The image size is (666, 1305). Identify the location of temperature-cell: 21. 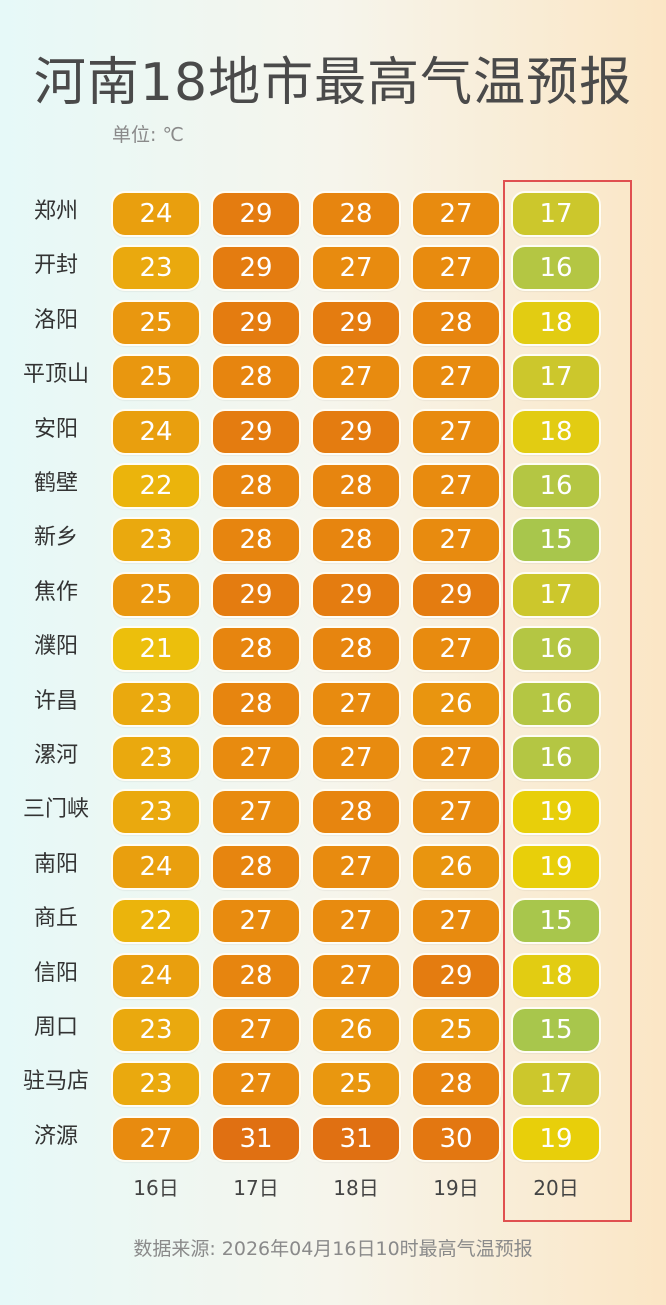
(156, 649).